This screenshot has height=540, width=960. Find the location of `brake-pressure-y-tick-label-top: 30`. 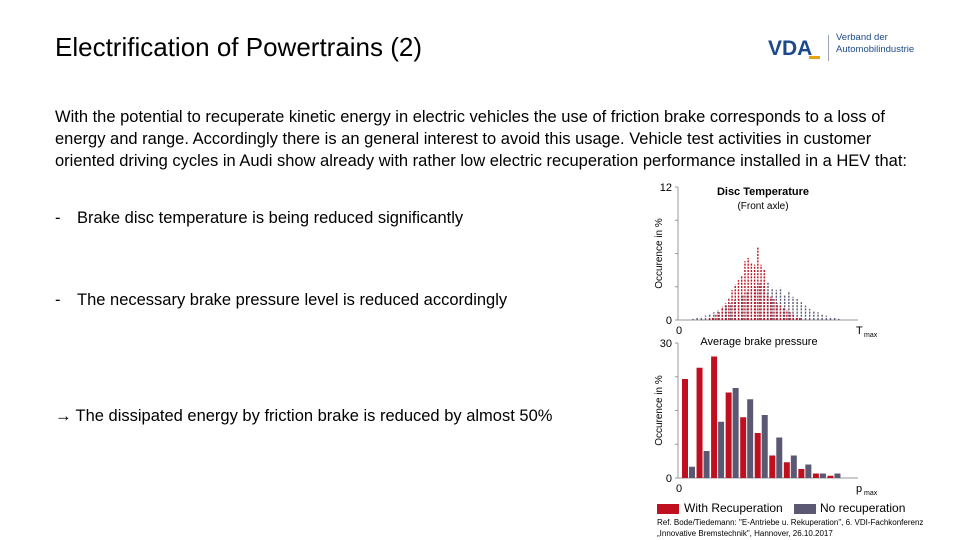

brake-pressure-y-tick-label-top: 30 is located at coordinates (666, 344).